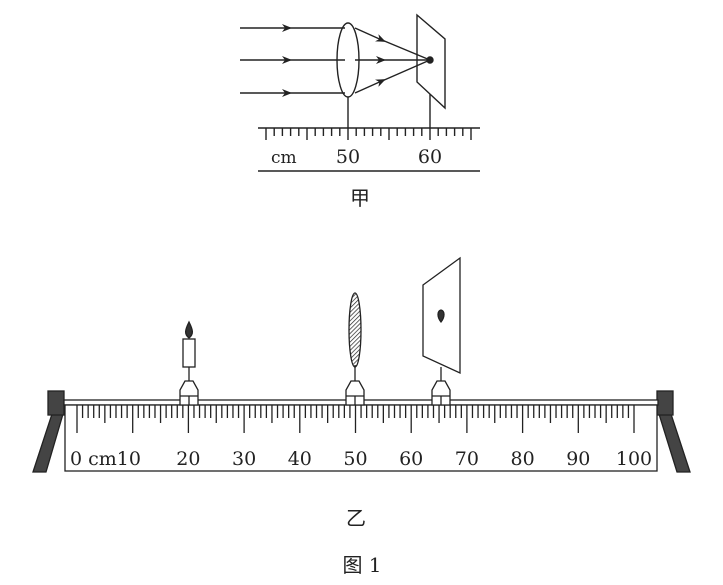 The width and height of the screenshot is (723, 585). What do you see at coordinates (430, 157) in the screenshot?
I see `tick-label-60: 60` at bounding box center [430, 157].